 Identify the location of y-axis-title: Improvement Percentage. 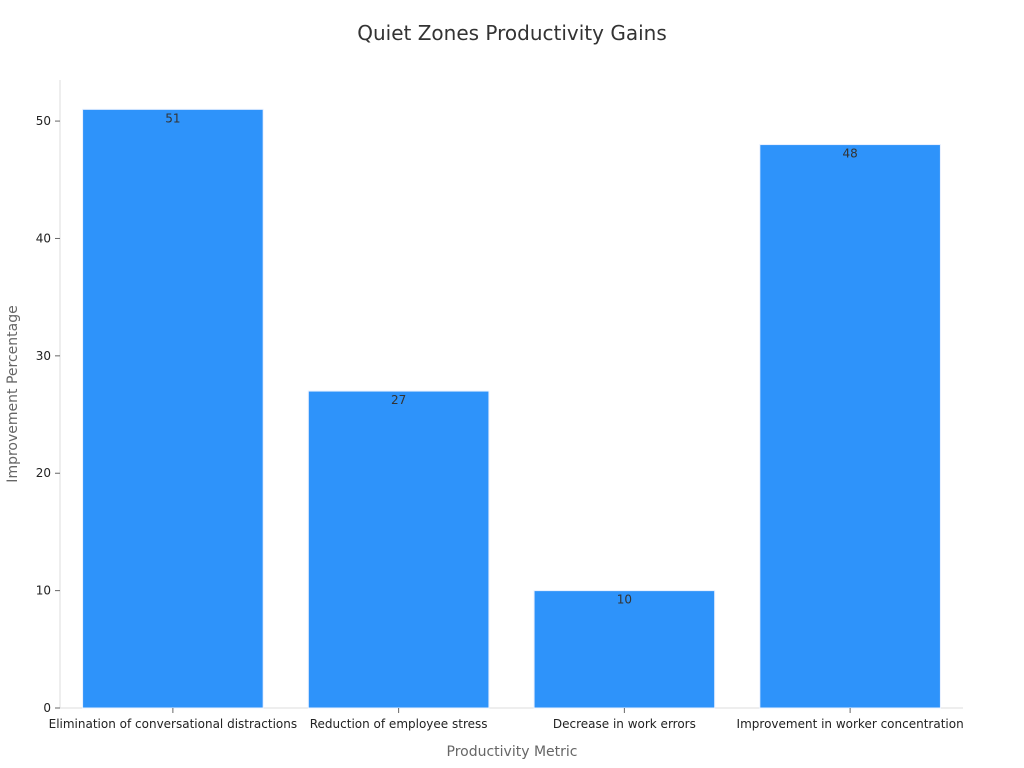
(13, 393).